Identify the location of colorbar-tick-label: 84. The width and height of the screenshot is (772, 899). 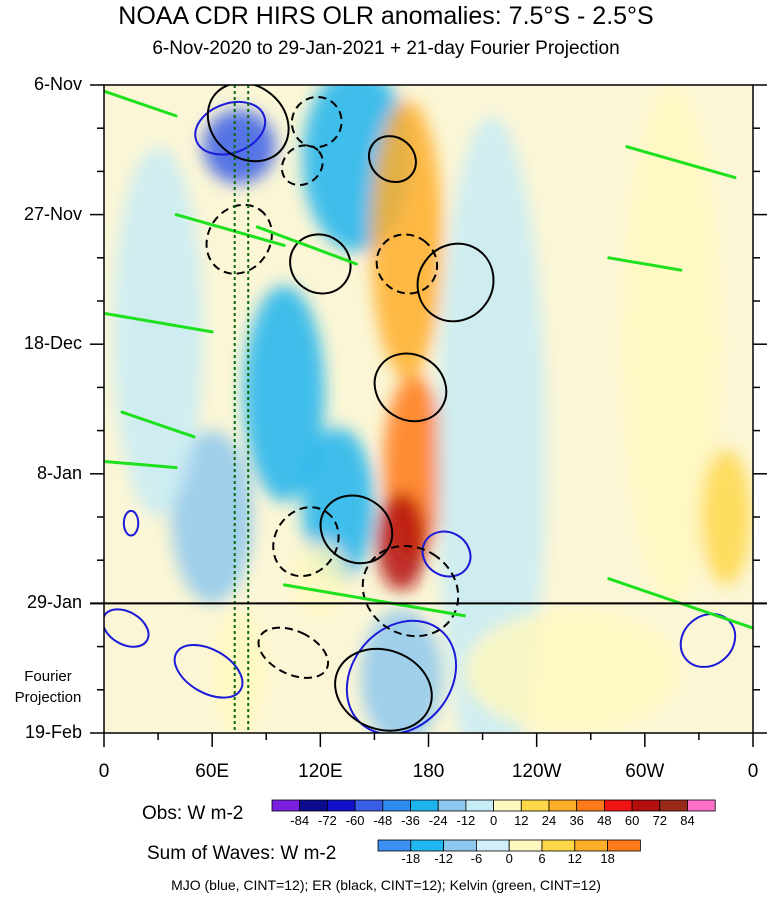
(687, 820).